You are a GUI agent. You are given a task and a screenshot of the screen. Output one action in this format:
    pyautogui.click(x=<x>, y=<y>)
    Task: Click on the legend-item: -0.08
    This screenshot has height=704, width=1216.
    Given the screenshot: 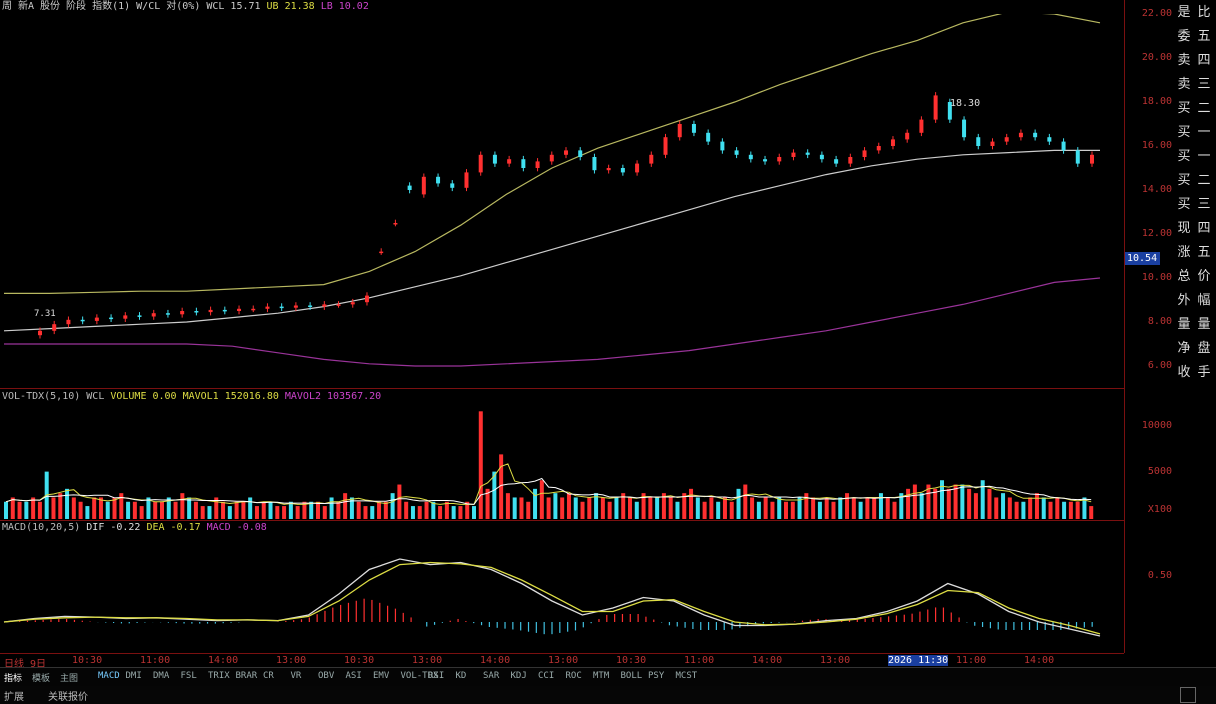 What is the action you would take?
    pyautogui.click(x=251, y=527)
    